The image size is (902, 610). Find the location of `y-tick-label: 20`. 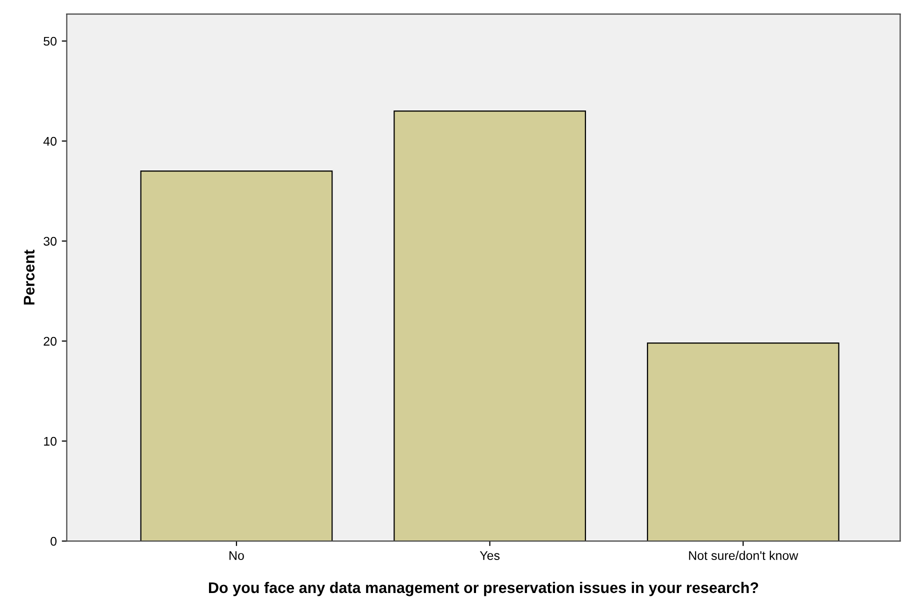

y-tick-label: 20 is located at coordinates (50, 341).